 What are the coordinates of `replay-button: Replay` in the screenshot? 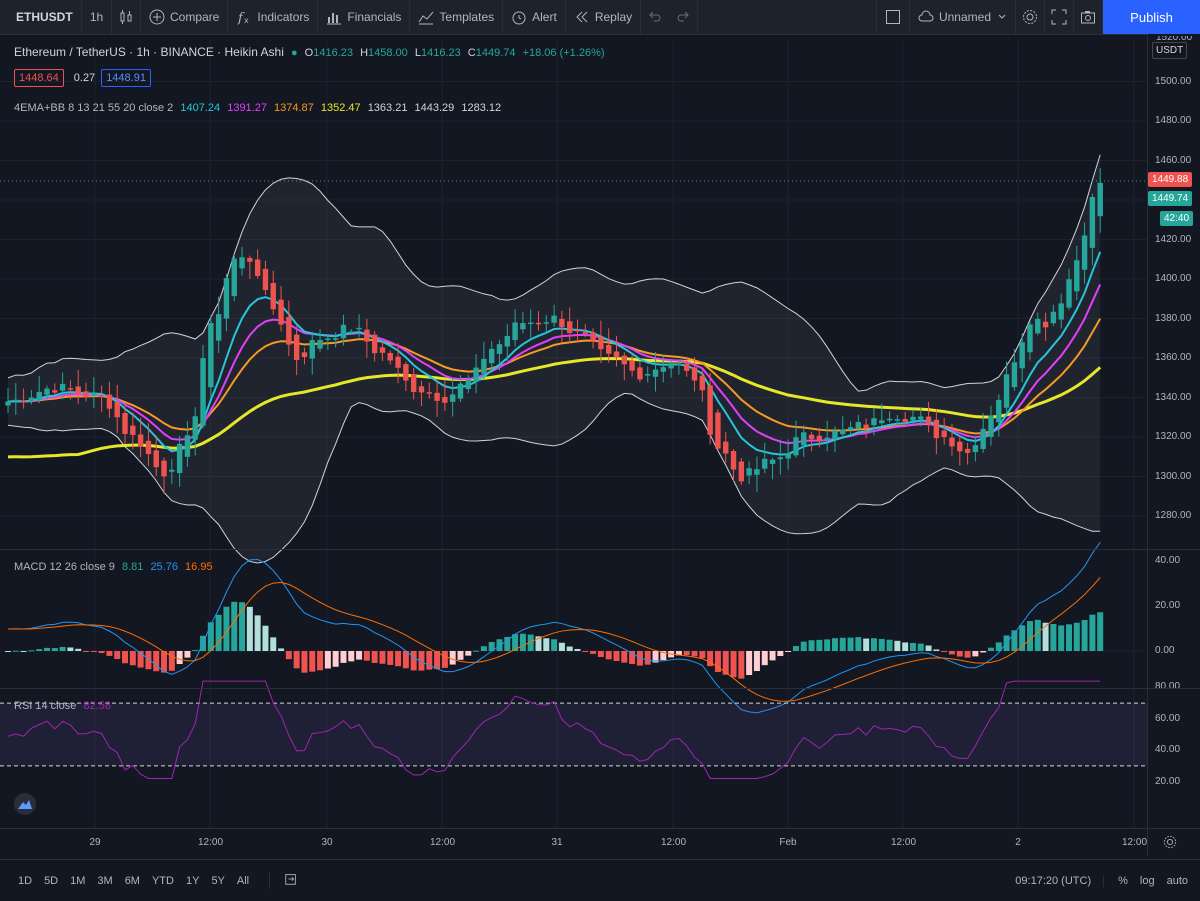 It's located at (604, 17).